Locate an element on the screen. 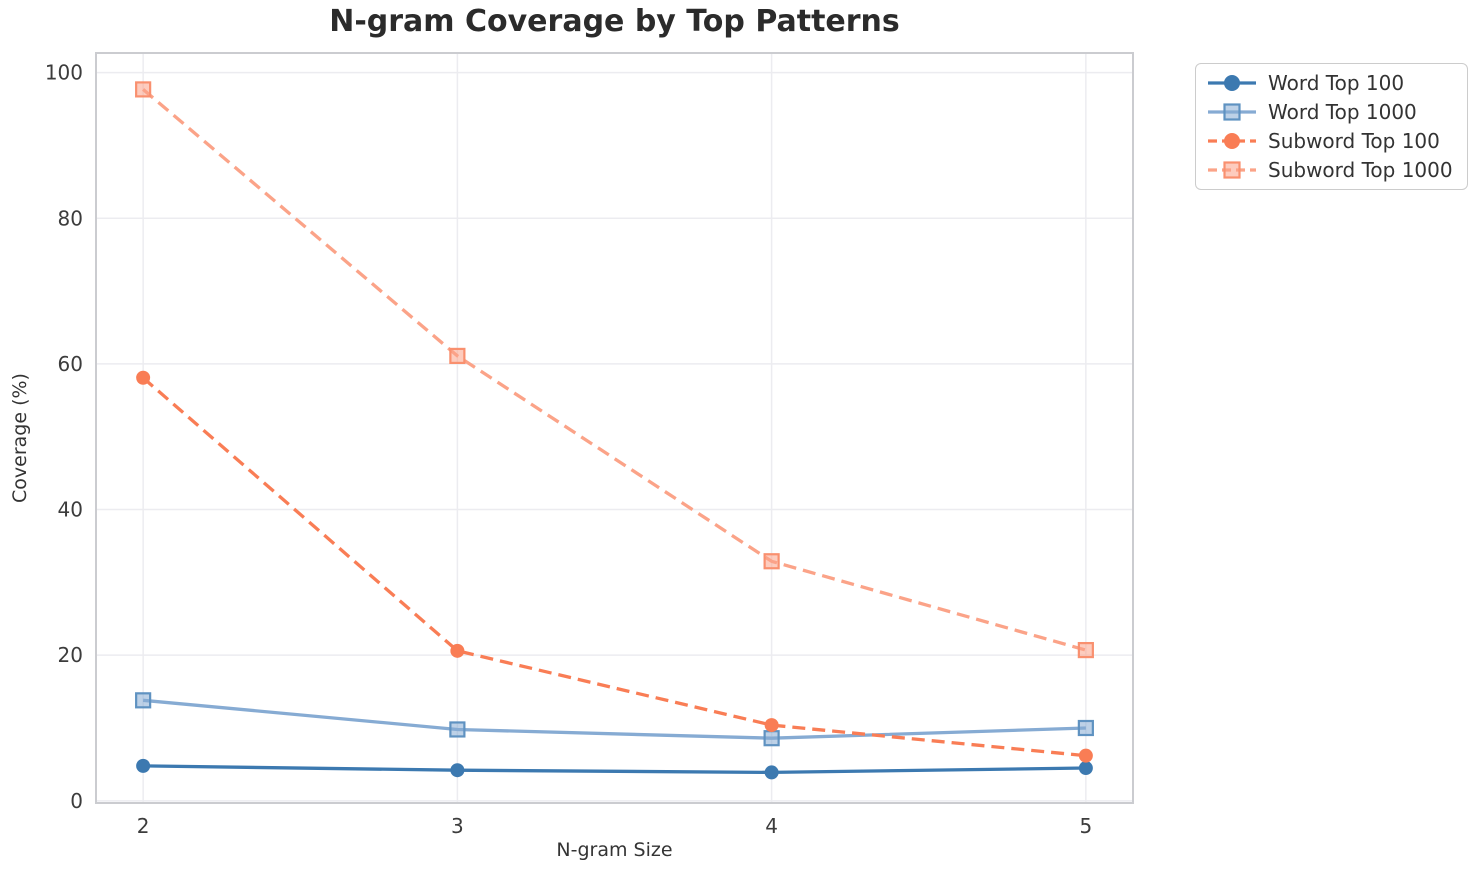 Image resolution: width=1478 pixels, height=885 pixels. y-tick-label: 40 is located at coordinates (70, 510).